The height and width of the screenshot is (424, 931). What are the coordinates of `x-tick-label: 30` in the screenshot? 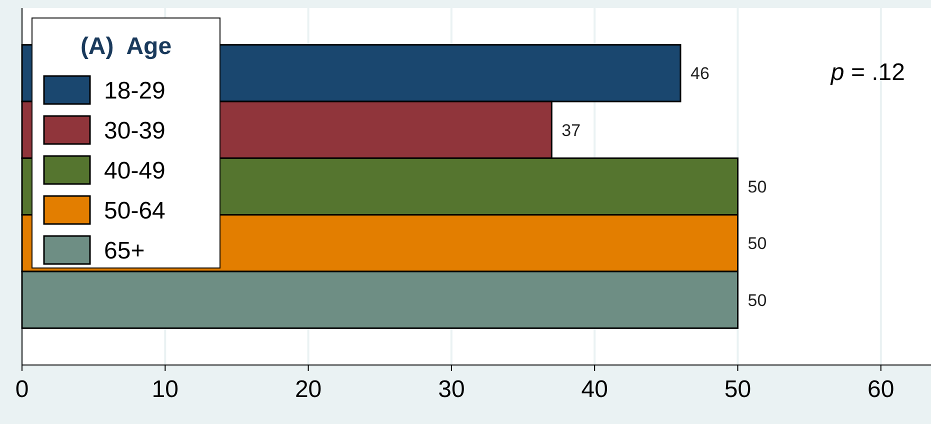 It's located at (451, 389).